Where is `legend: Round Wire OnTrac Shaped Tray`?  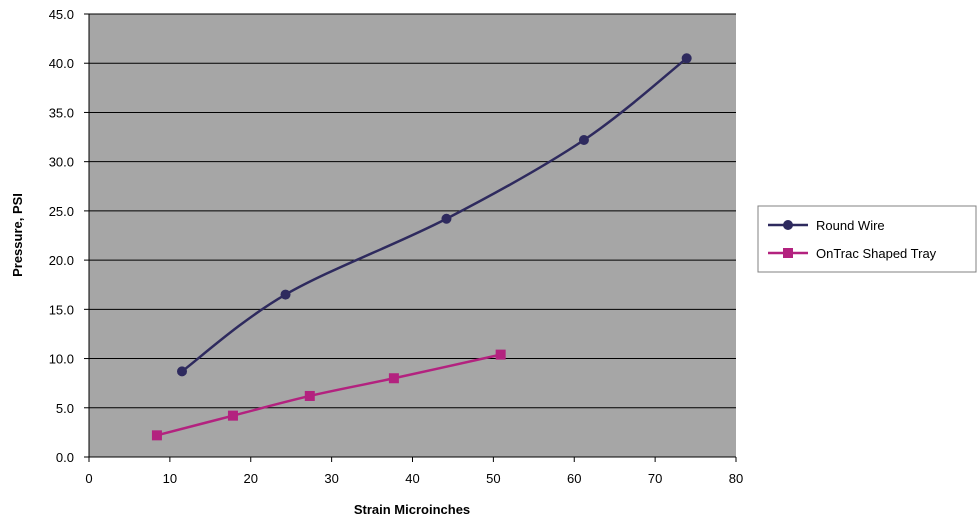
legend: Round Wire OnTrac Shaped Tray is located at coordinates (867, 239).